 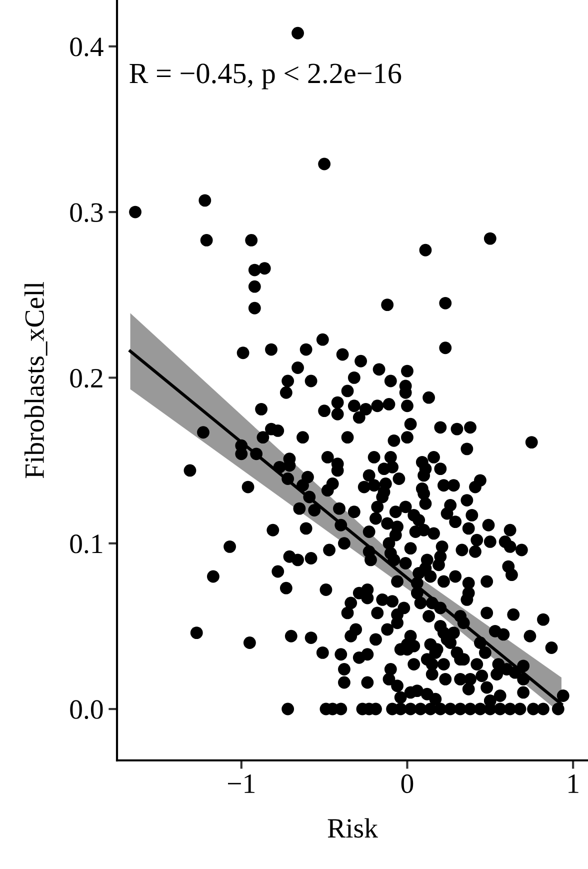 I want to click on y-tick-label: 0.0, so click(x=86, y=710).